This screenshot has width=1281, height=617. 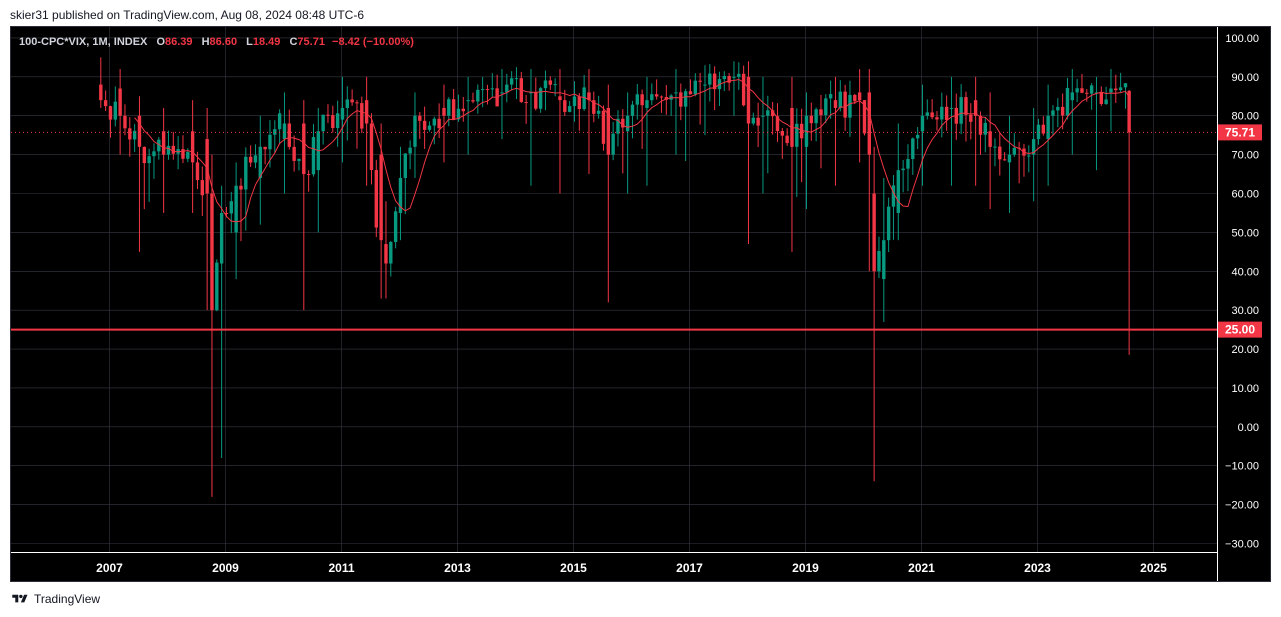 What do you see at coordinates (249, 42) in the screenshot?
I see `low-label: L` at bounding box center [249, 42].